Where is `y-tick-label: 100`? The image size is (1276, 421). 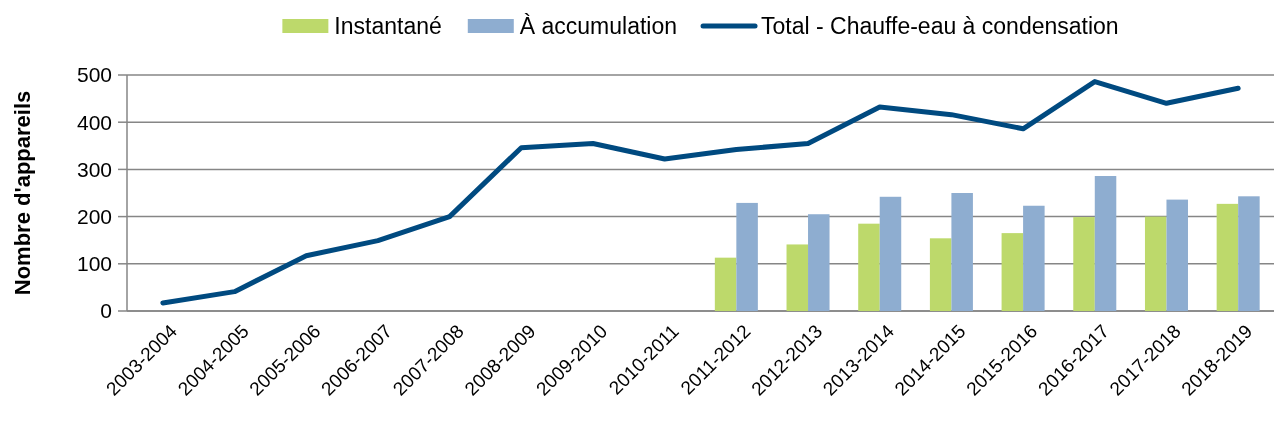 y-tick-label: 100 is located at coordinates (94, 264).